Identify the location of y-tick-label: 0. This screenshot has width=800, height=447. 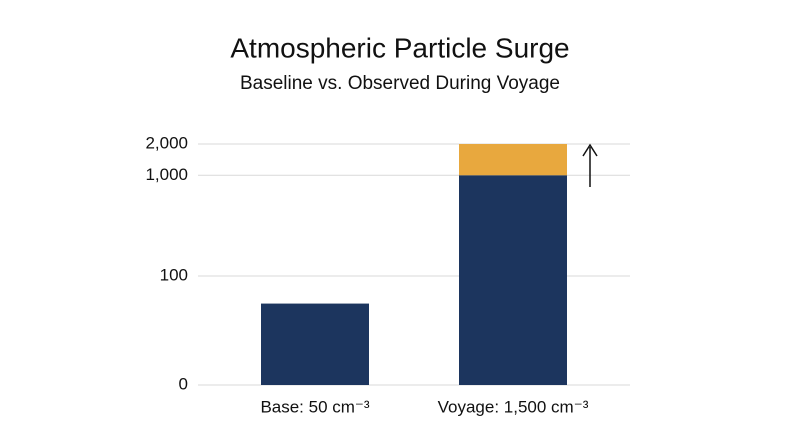
(183, 383).